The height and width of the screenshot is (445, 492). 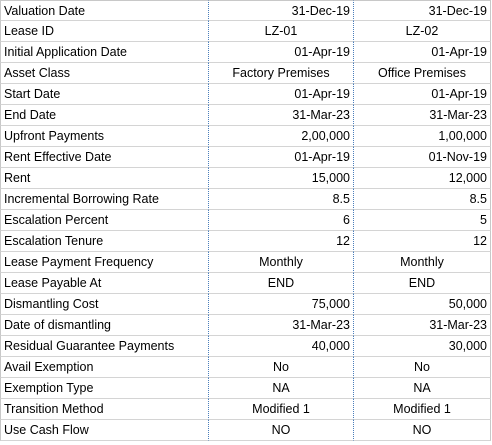 I want to click on lease-02-value-cell: 8.5, so click(x=422, y=199).